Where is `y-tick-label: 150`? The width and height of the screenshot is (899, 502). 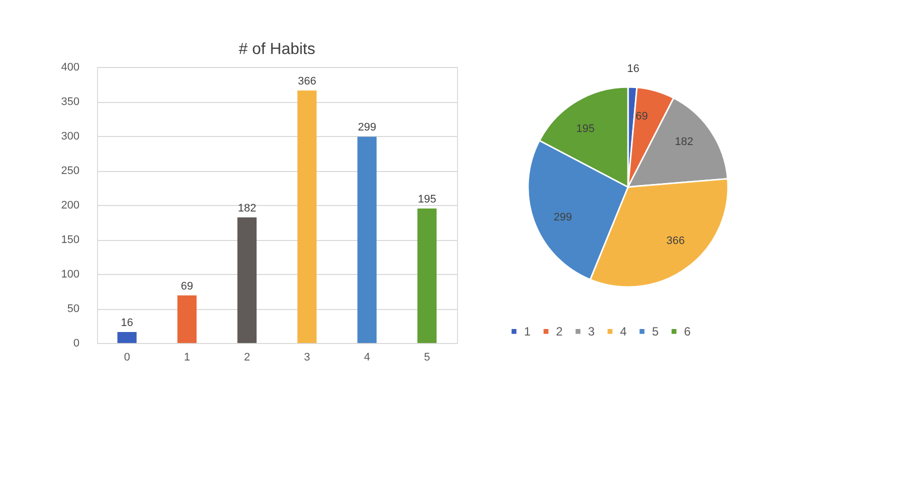 y-tick-label: 150 is located at coordinates (70, 240).